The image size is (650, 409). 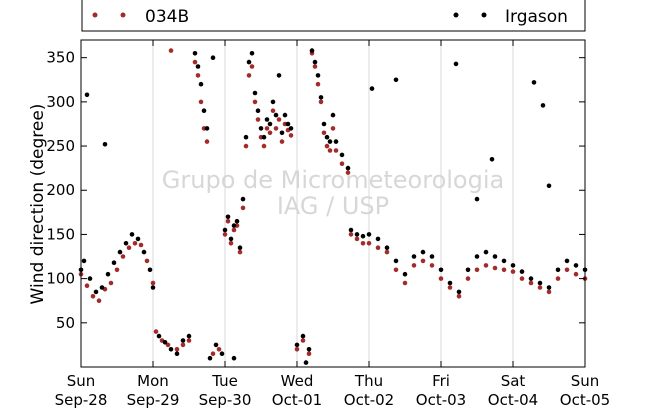 What do you see at coordinates (225, 400) in the screenshot?
I see `x-tick-date-2: Sep-30` at bounding box center [225, 400].